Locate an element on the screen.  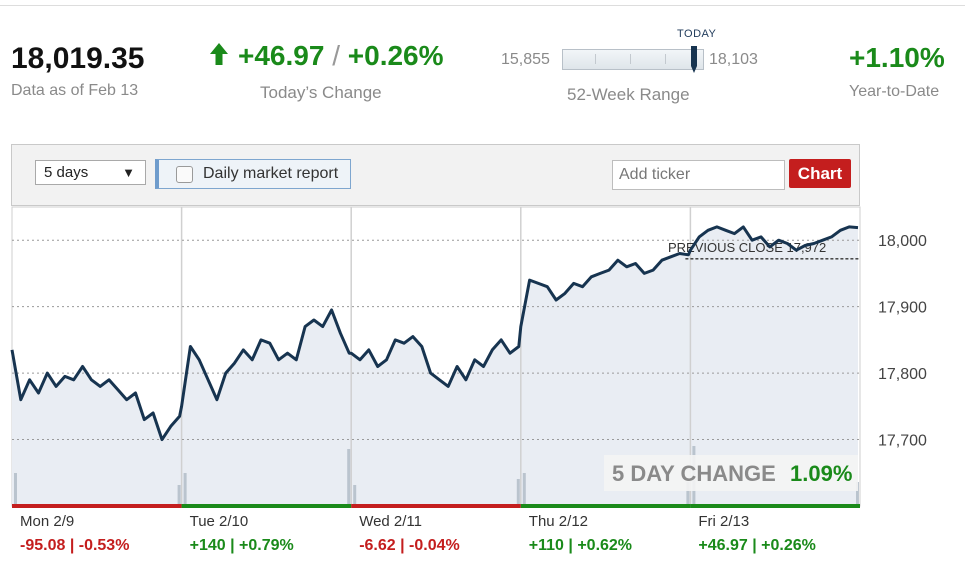
day-change: +140 | +0.79% is located at coordinates (241, 545).